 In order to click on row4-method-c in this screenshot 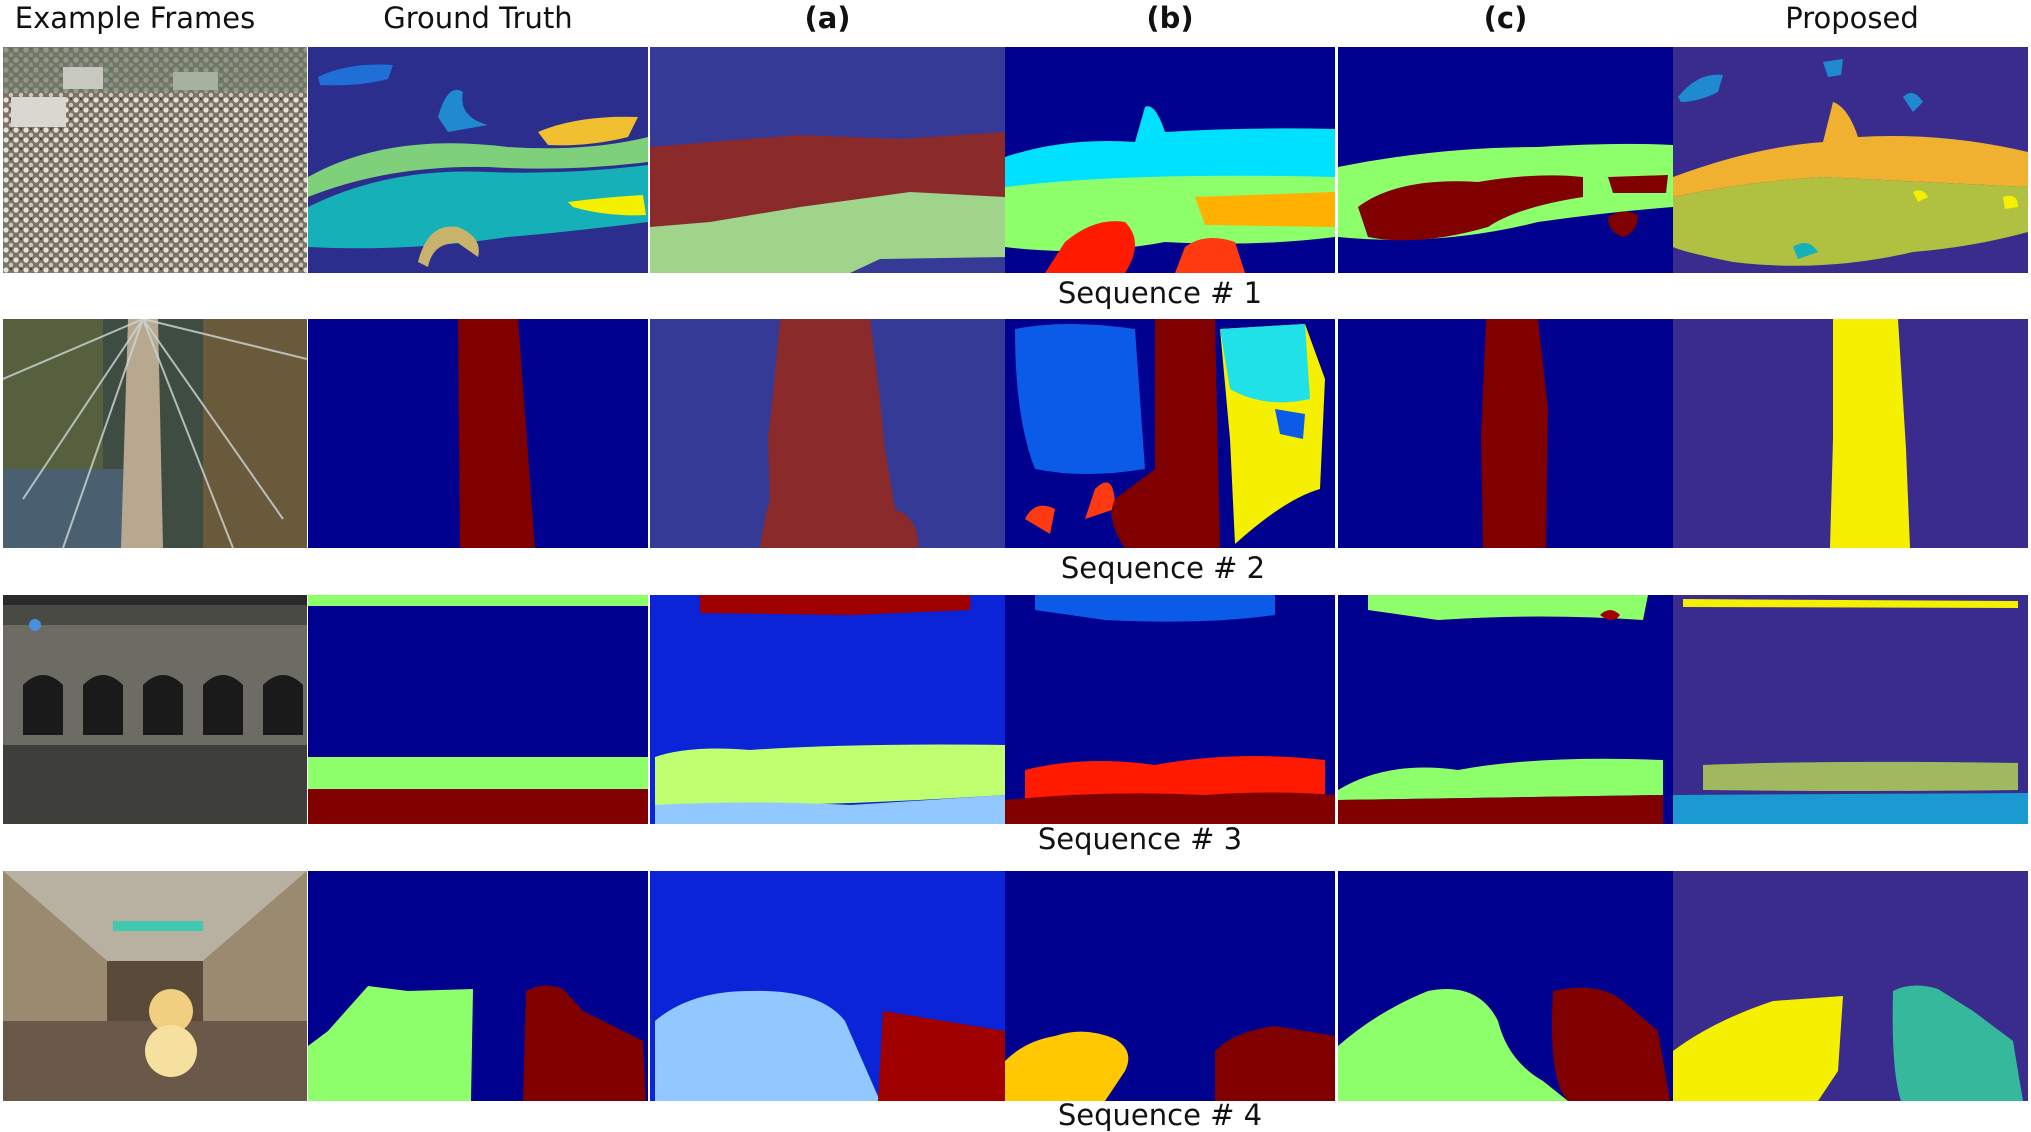, I will do `click(1505, 986)`.